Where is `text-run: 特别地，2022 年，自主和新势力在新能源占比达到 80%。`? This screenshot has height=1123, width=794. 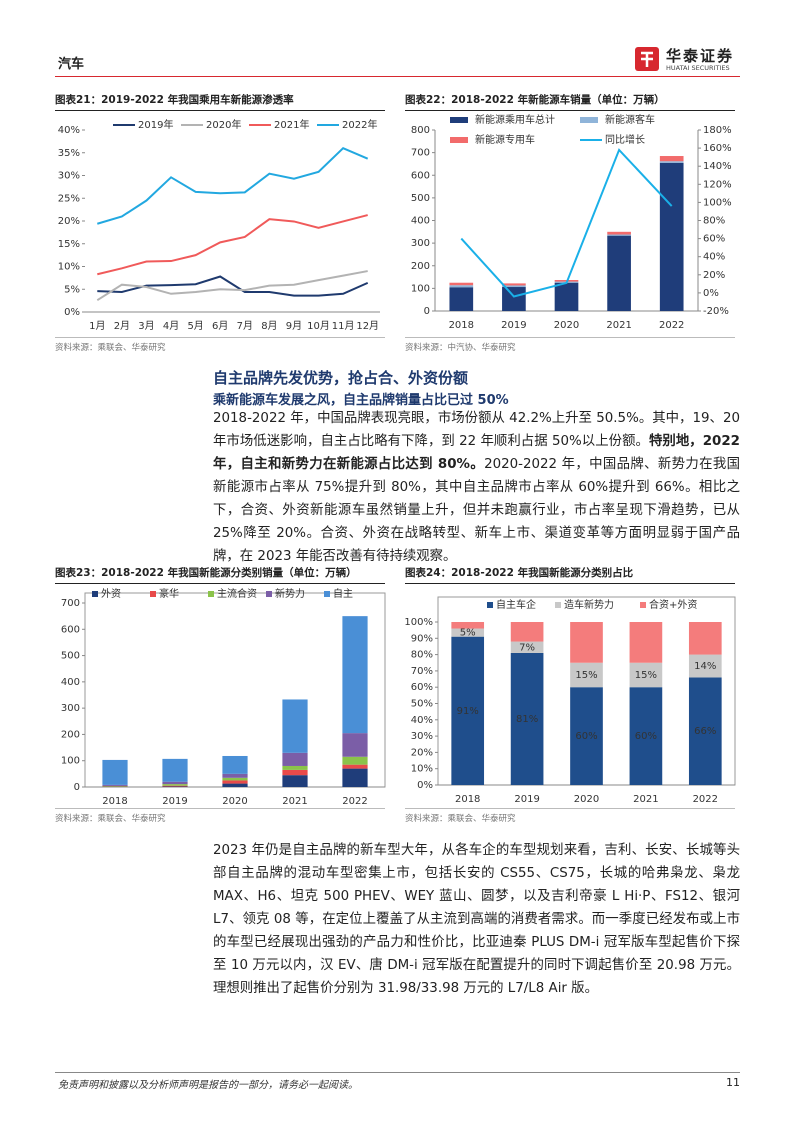 text-run: 特别地，2022 年，自主和新势力在新能源占比达到 80%。 is located at coordinates (476, 453).